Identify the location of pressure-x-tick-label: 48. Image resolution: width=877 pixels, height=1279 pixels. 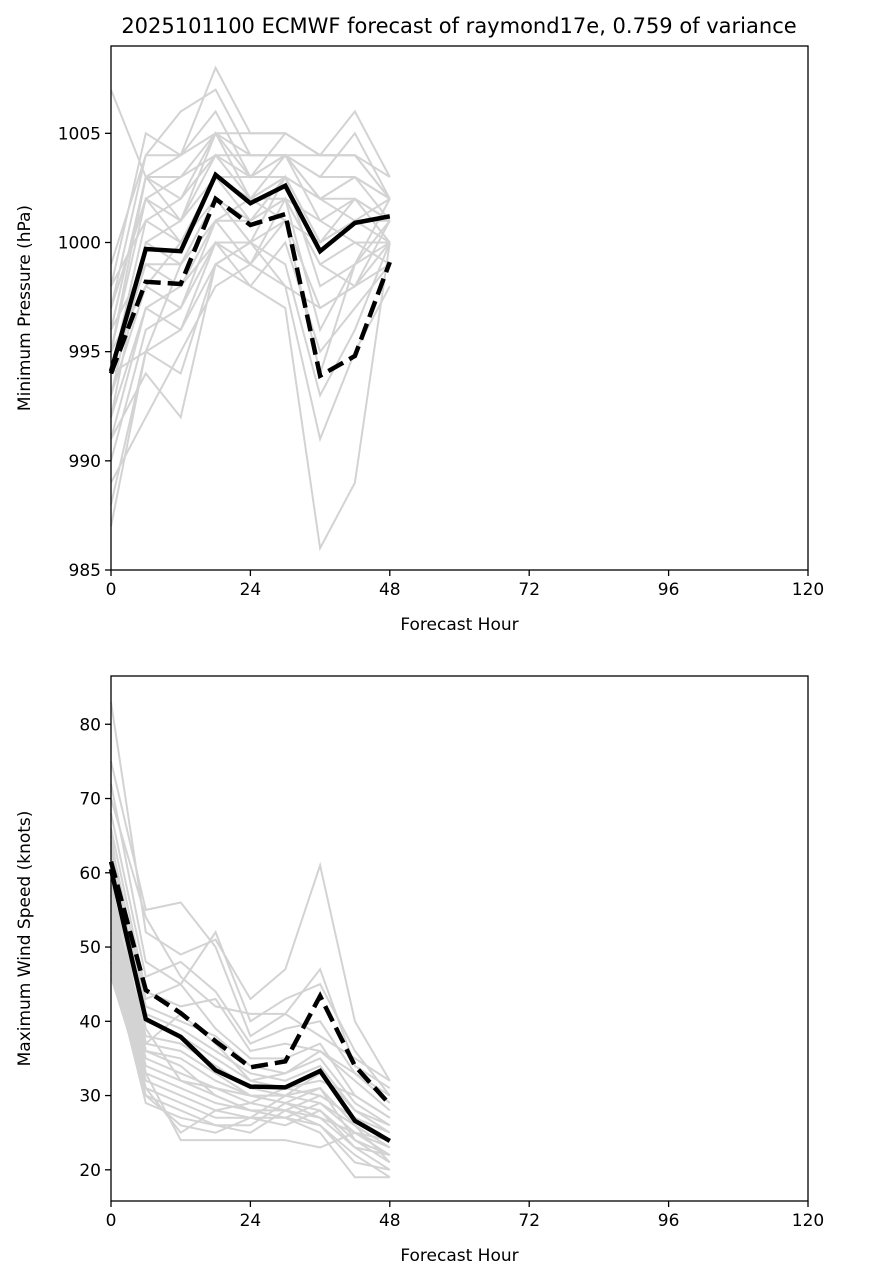
(390, 590).